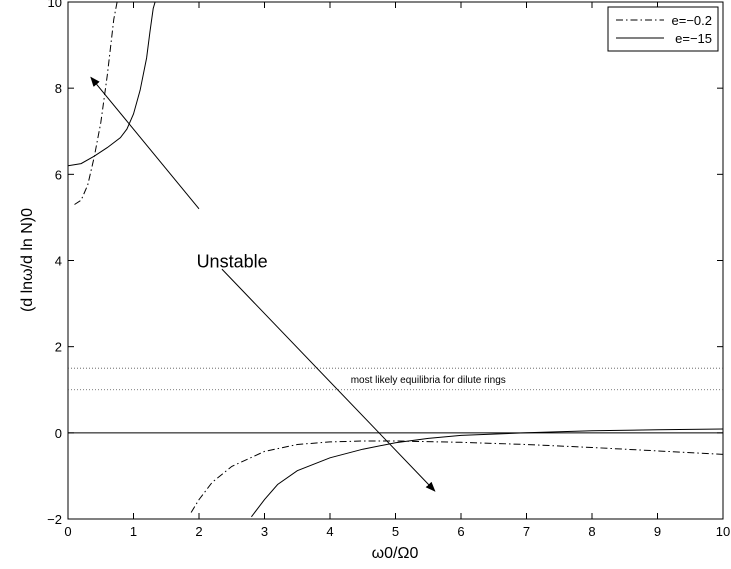 This screenshot has height=569, width=731. Describe the element at coordinates (27, 260) in the screenshot. I see `y-axis-label: (d lnω/d ln N)0` at that location.